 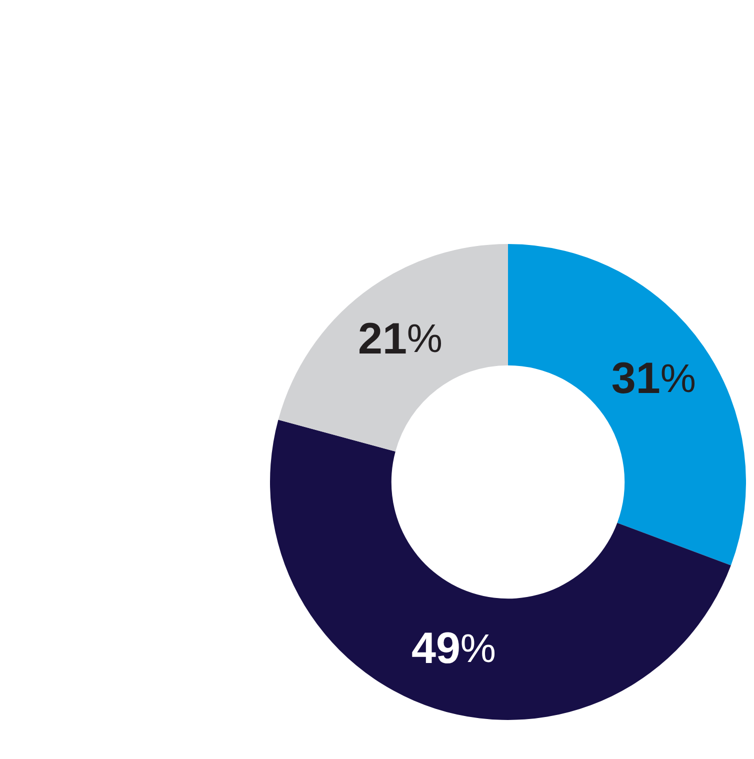 What do you see at coordinates (400, 339) in the screenshot?
I see `data-label: 21%` at bounding box center [400, 339].